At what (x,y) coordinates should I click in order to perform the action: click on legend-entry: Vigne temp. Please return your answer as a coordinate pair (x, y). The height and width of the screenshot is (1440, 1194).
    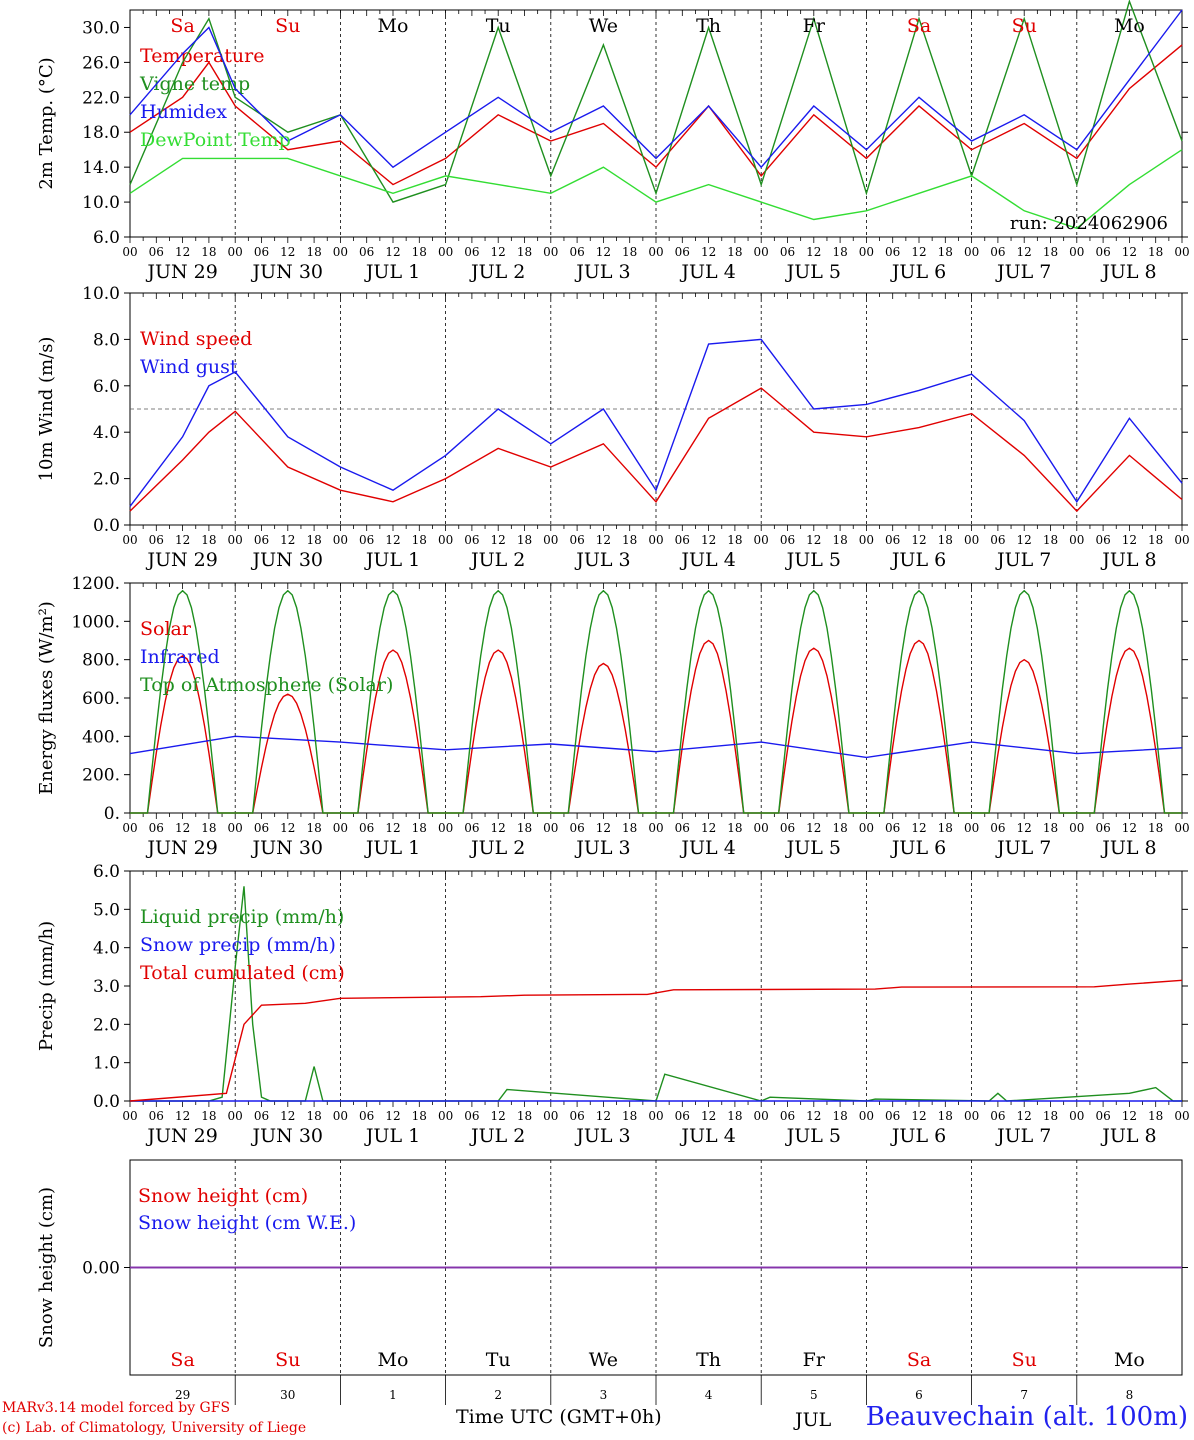
    Looking at the image, I should click on (194, 84).